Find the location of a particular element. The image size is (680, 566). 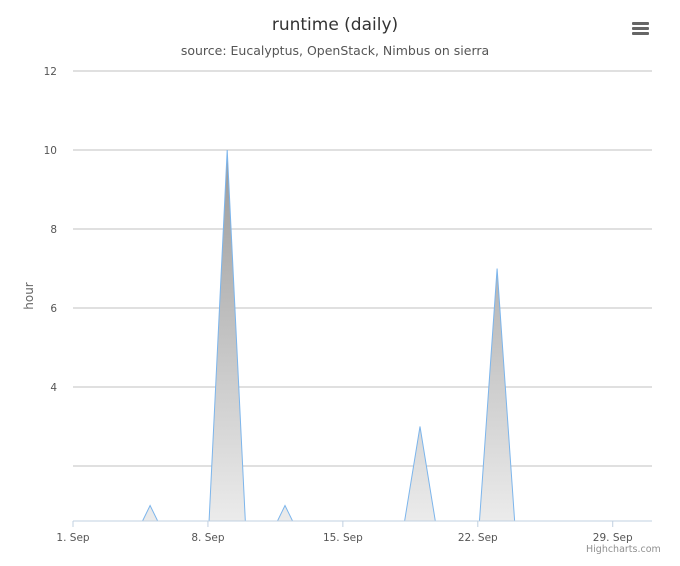

y-axis: 4 6 8 10 12 is located at coordinates (51, 230).